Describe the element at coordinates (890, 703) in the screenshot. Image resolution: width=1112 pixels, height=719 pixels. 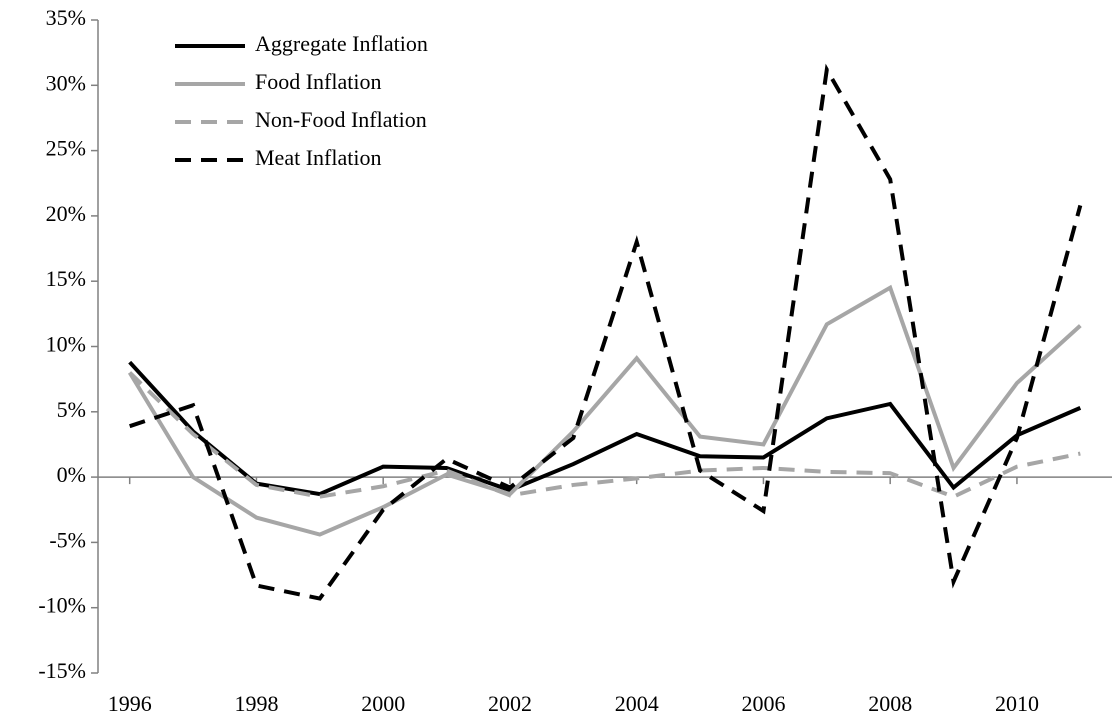
I see `x-tick-label: 2008` at that location.